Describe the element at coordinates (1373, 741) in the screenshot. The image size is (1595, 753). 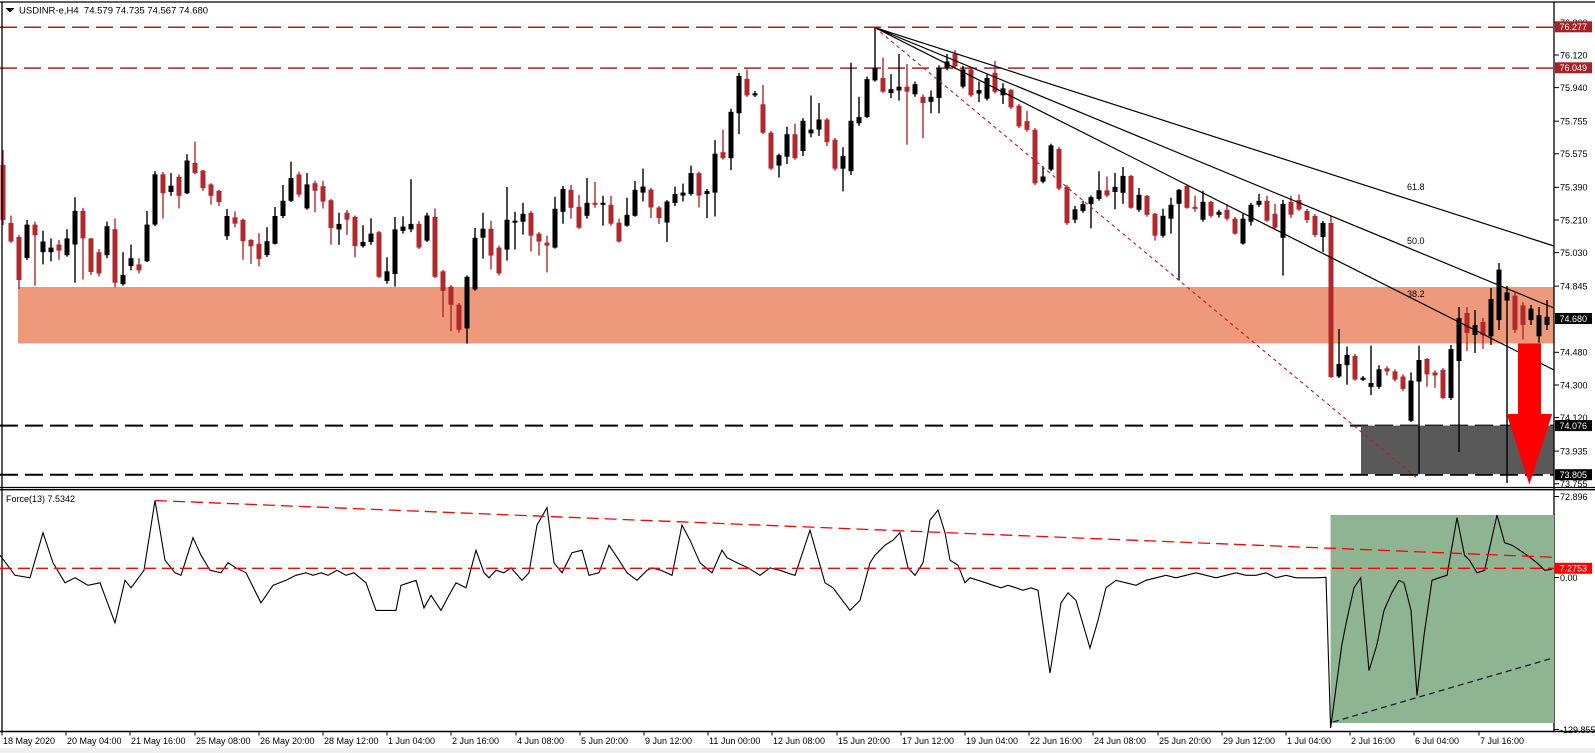
I see `svg-text: 2 Jul 16:00` at that location.